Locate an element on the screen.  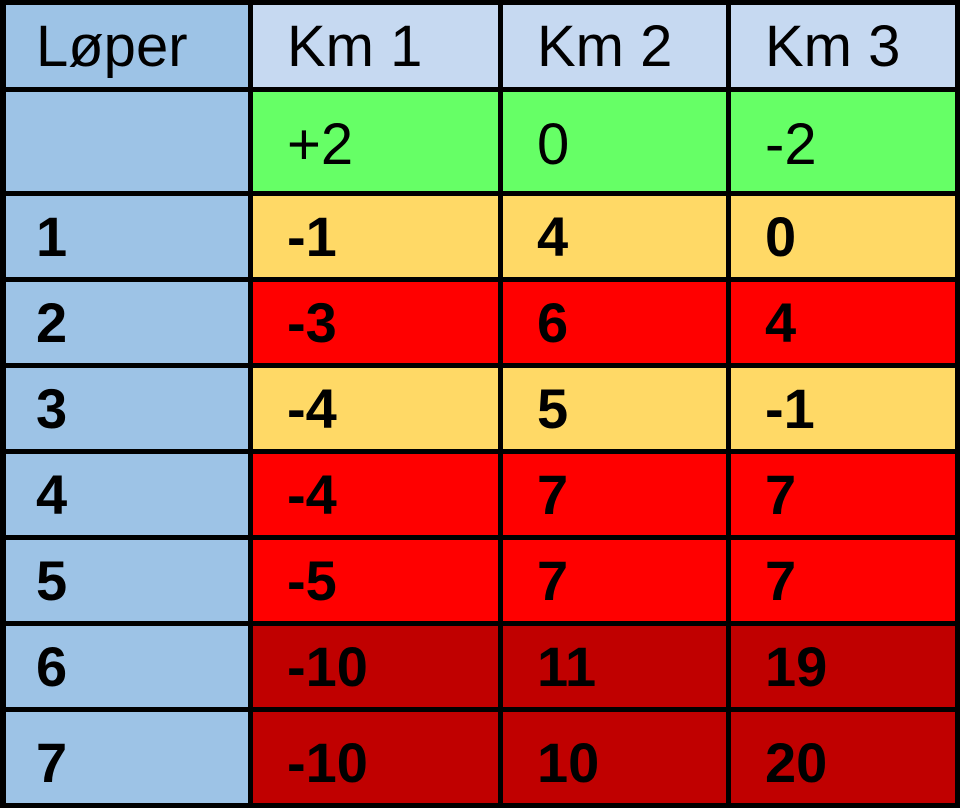
row-5-runner: 5 is located at coordinates (126, 583).